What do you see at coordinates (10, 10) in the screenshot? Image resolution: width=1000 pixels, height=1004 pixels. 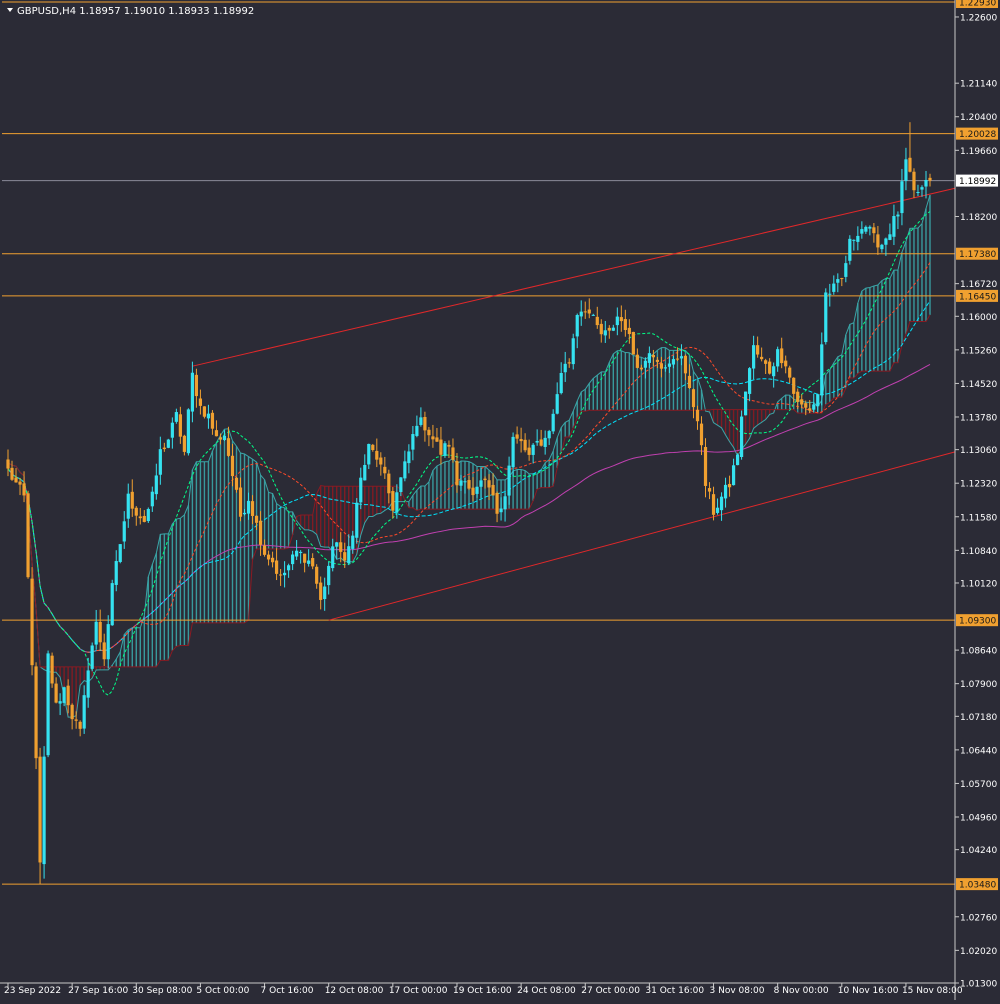 I see `symbol-dropdown-icon` at bounding box center [10, 10].